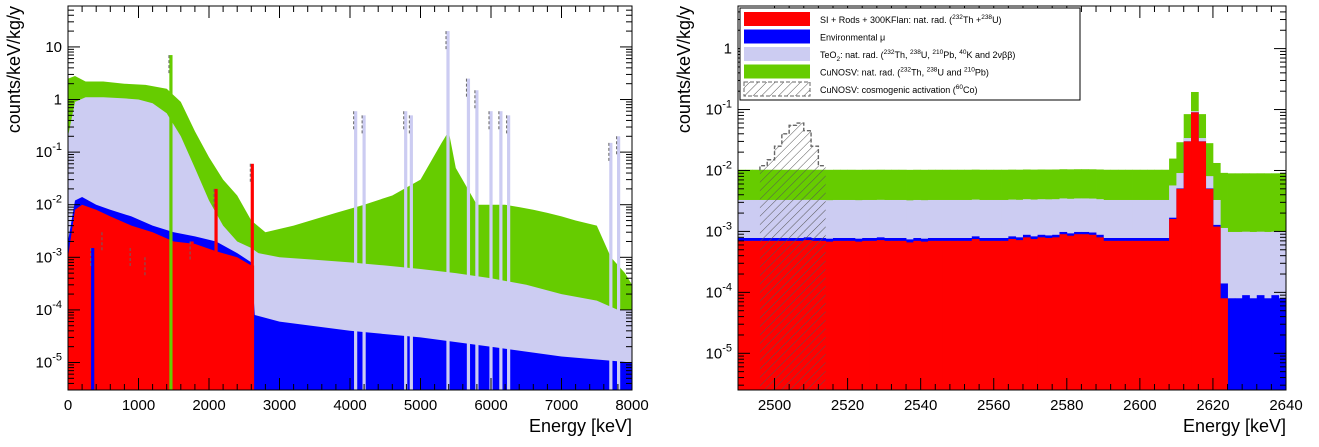  What do you see at coordinates (138, 405) in the screenshot?
I see `x-tick-label: 1000` at bounding box center [138, 405].